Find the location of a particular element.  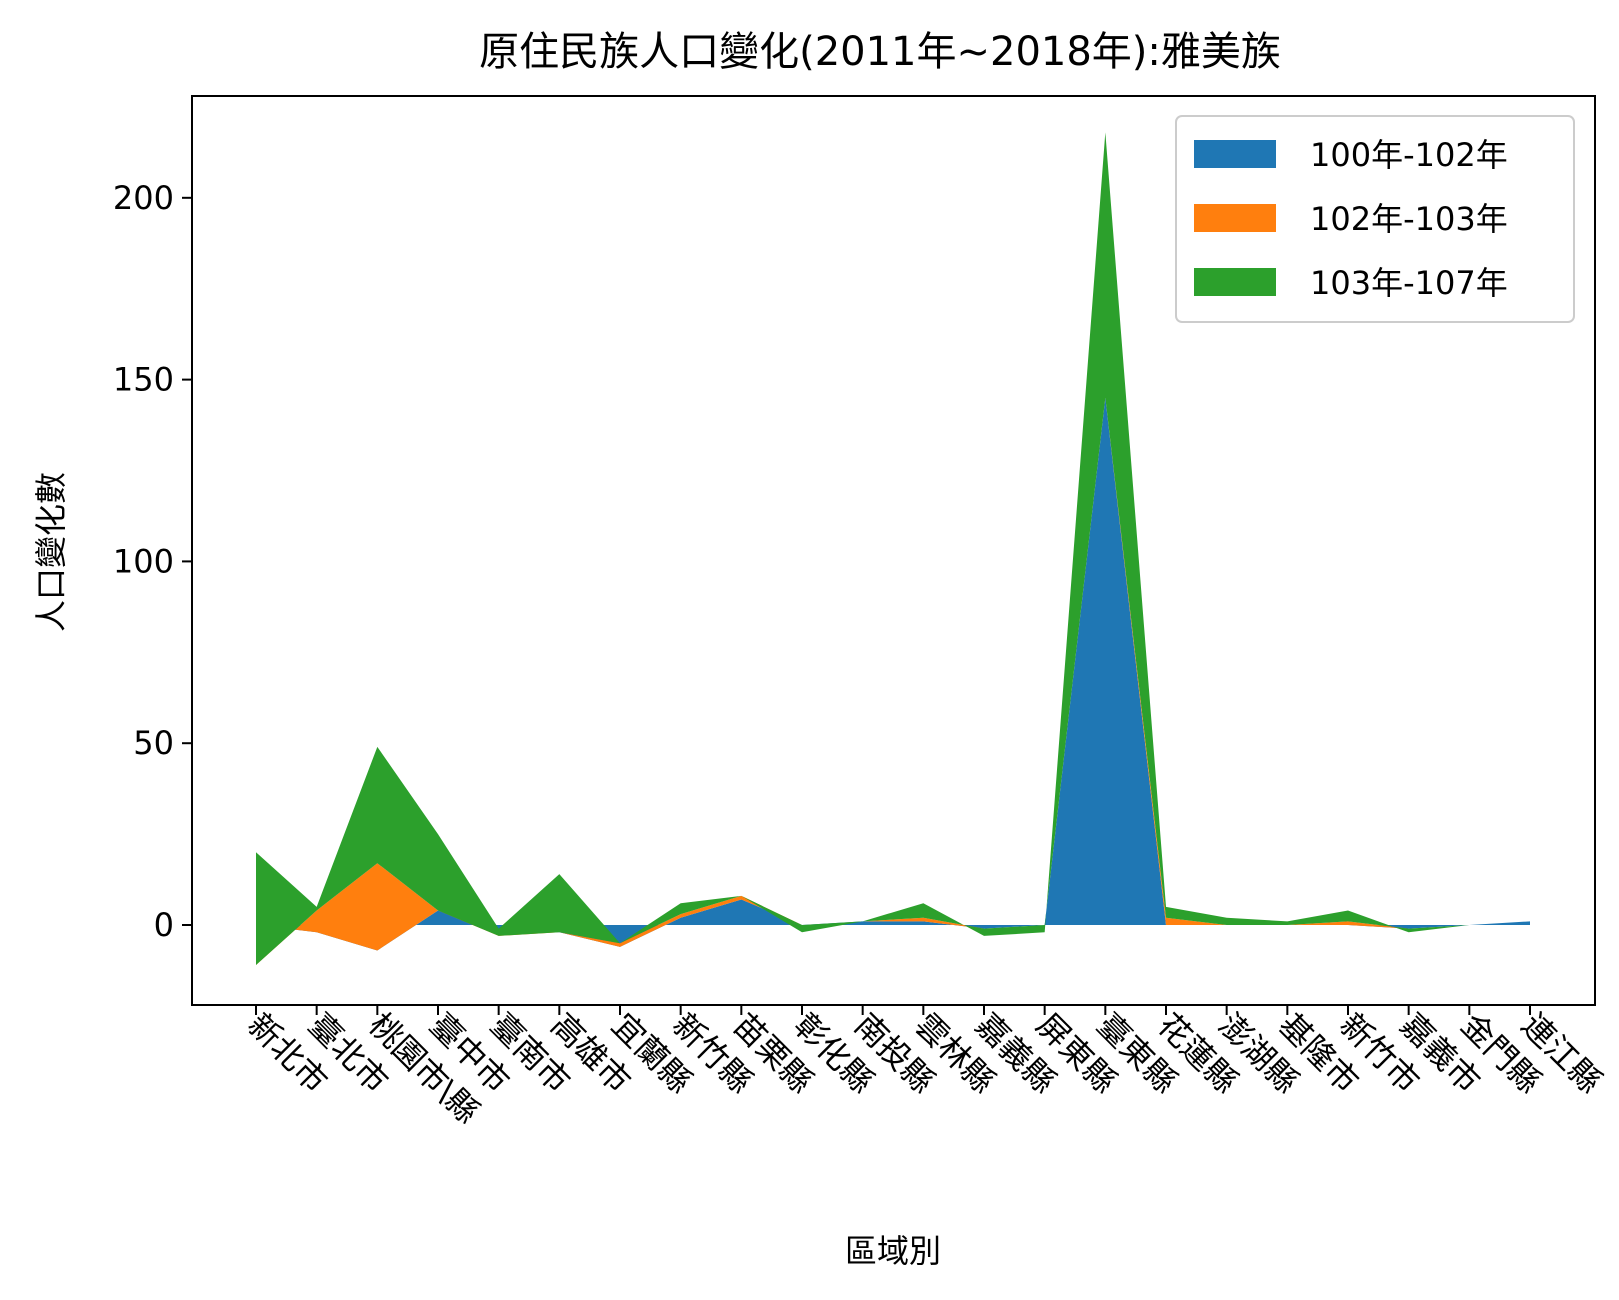

legend: 100年-102年 102年-103年 103年-107年 is located at coordinates (1375, 219).